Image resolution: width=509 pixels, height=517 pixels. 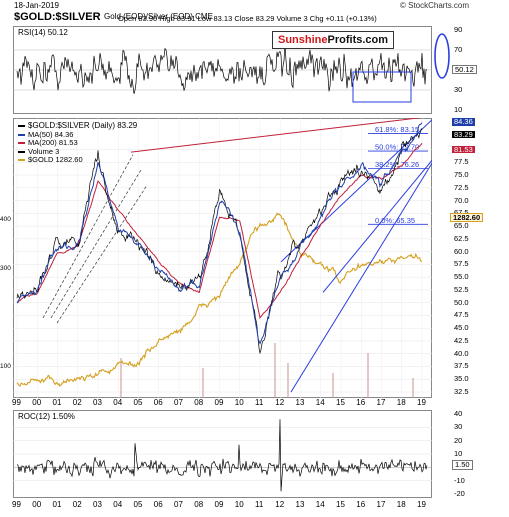 I want to click on x-axis-top-label: 00, so click(x=37, y=402).